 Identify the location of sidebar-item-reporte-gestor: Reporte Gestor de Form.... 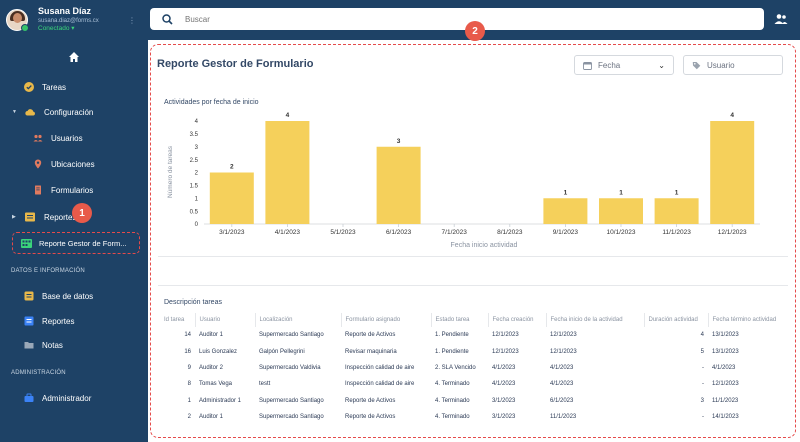
(76, 243).